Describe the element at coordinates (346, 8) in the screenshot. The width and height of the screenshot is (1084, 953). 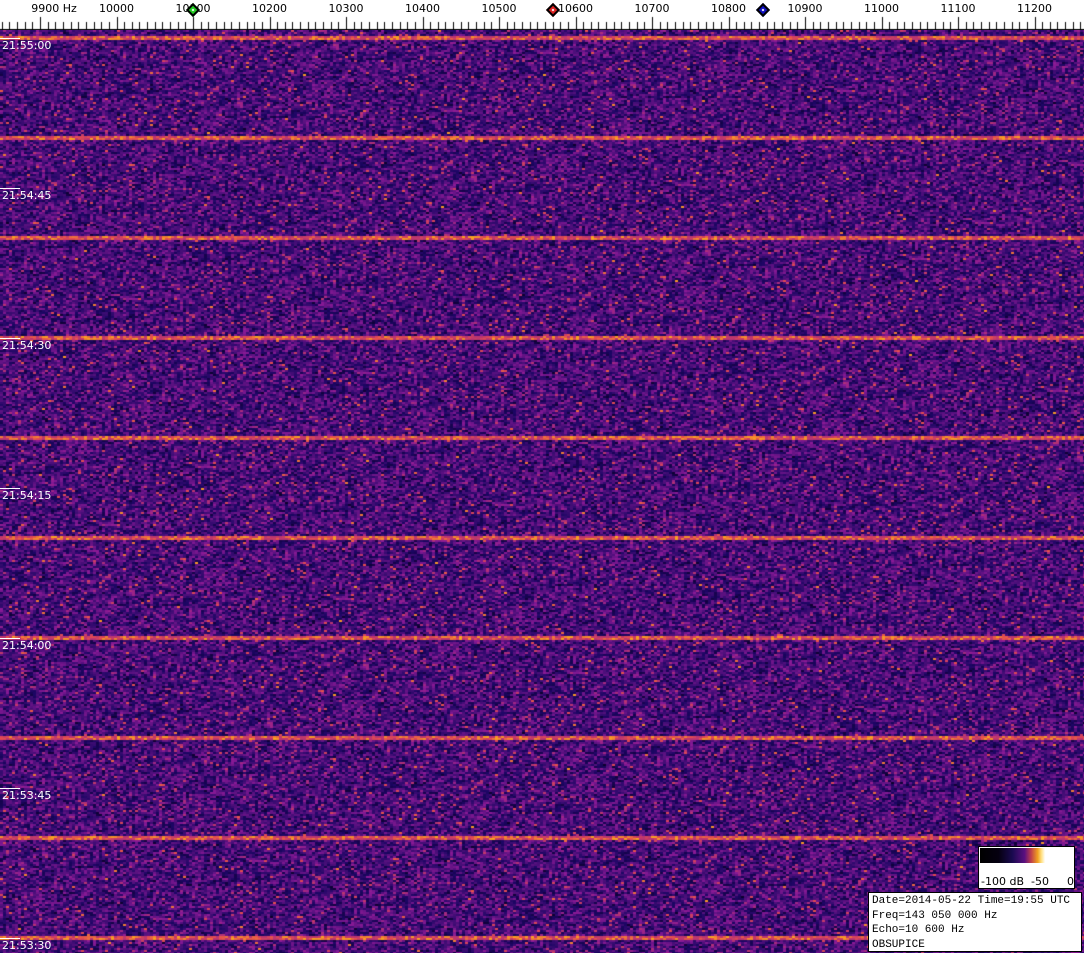
I see `frequency-tick-label: 10300` at that location.